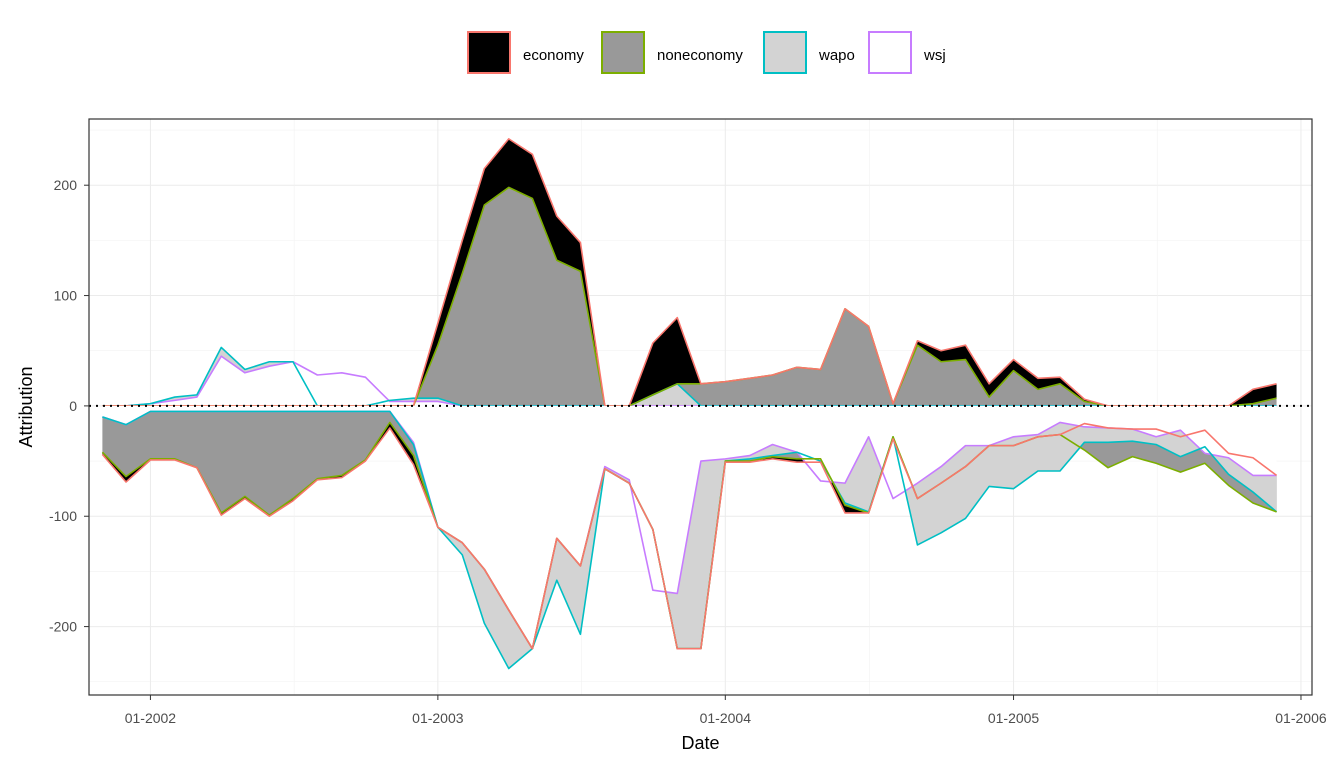 The height and width of the screenshot is (768, 1344). Describe the element at coordinates (700, 55) in the screenshot. I see `legend-label-noneconomy: noneconomy` at that location.